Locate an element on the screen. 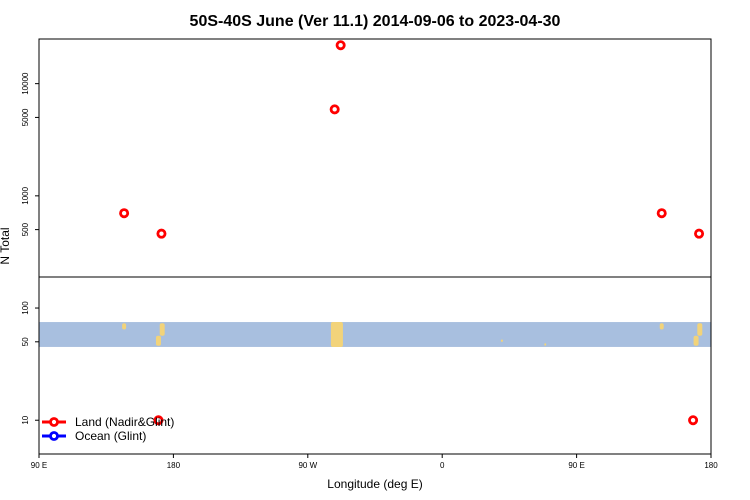 The height and width of the screenshot is (500, 750). x-axis: 90 E 180 90 W 0 90 E 180 is located at coordinates (374, 462).